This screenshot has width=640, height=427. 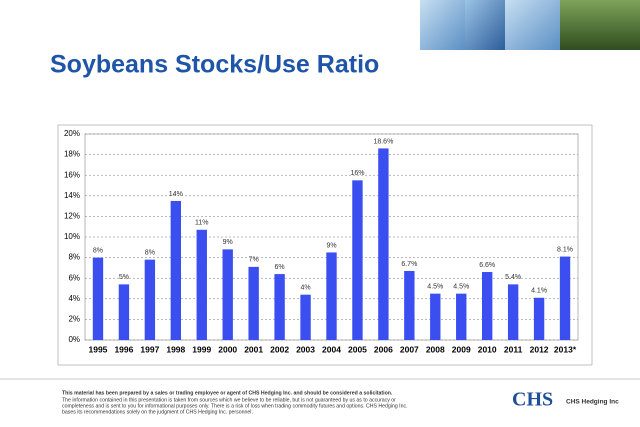 What do you see at coordinates (409, 264) in the screenshot?
I see `value-label: 6.7%` at bounding box center [409, 264].